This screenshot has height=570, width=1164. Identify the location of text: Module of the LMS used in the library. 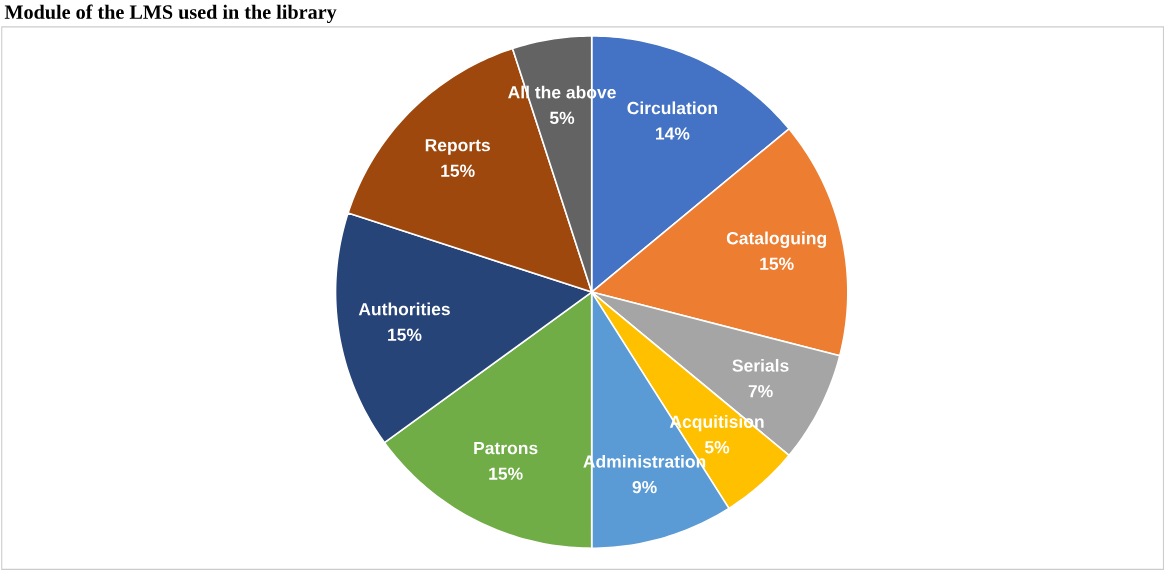
(170, 14).